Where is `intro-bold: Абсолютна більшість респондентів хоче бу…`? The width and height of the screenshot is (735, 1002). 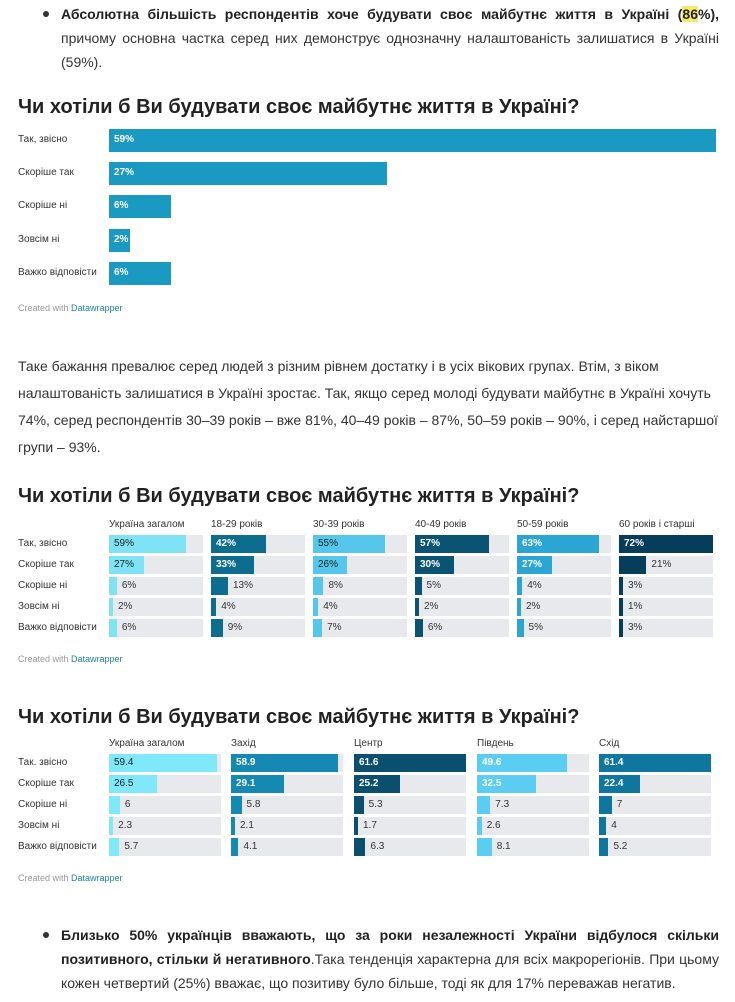 intro-bold: Абсолютна більшість респондентів хоче бу… is located at coordinates (372, 14).